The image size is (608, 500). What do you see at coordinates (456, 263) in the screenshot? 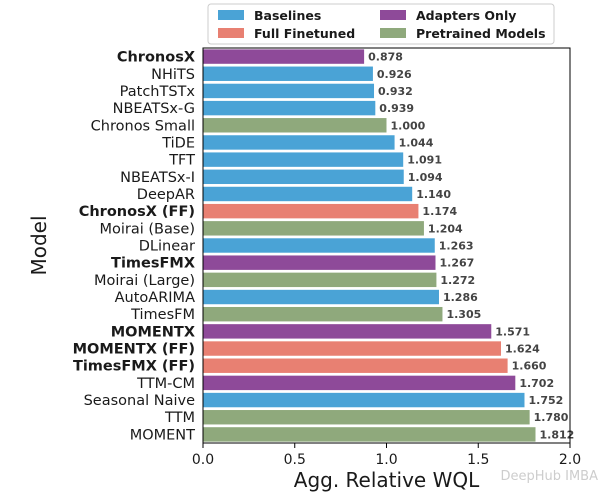
I see `value-label: 1.267` at bounding box center [456, 263].